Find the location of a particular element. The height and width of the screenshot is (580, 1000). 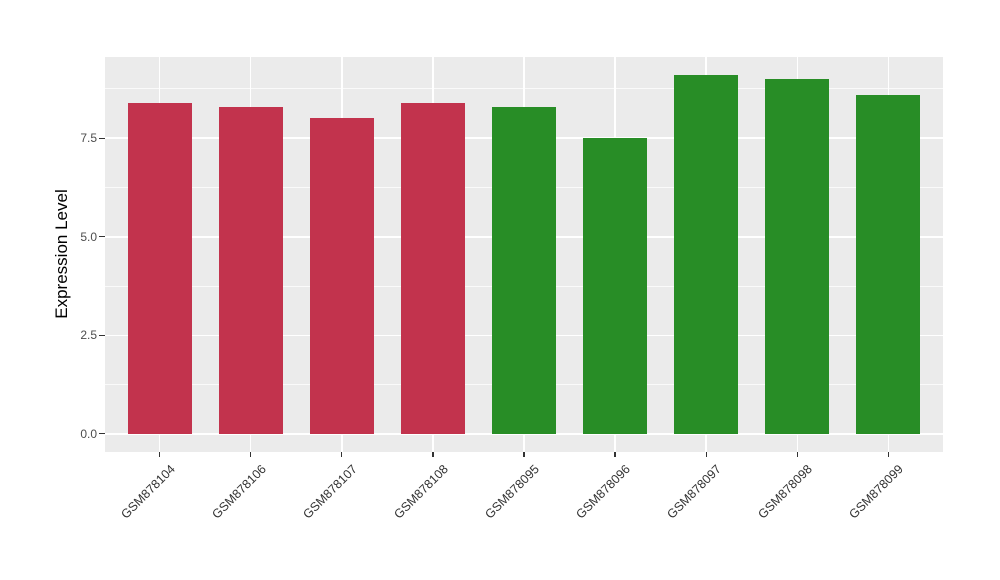

y-axis-tick-label: 0.0 is located at coordinates (88, 433).